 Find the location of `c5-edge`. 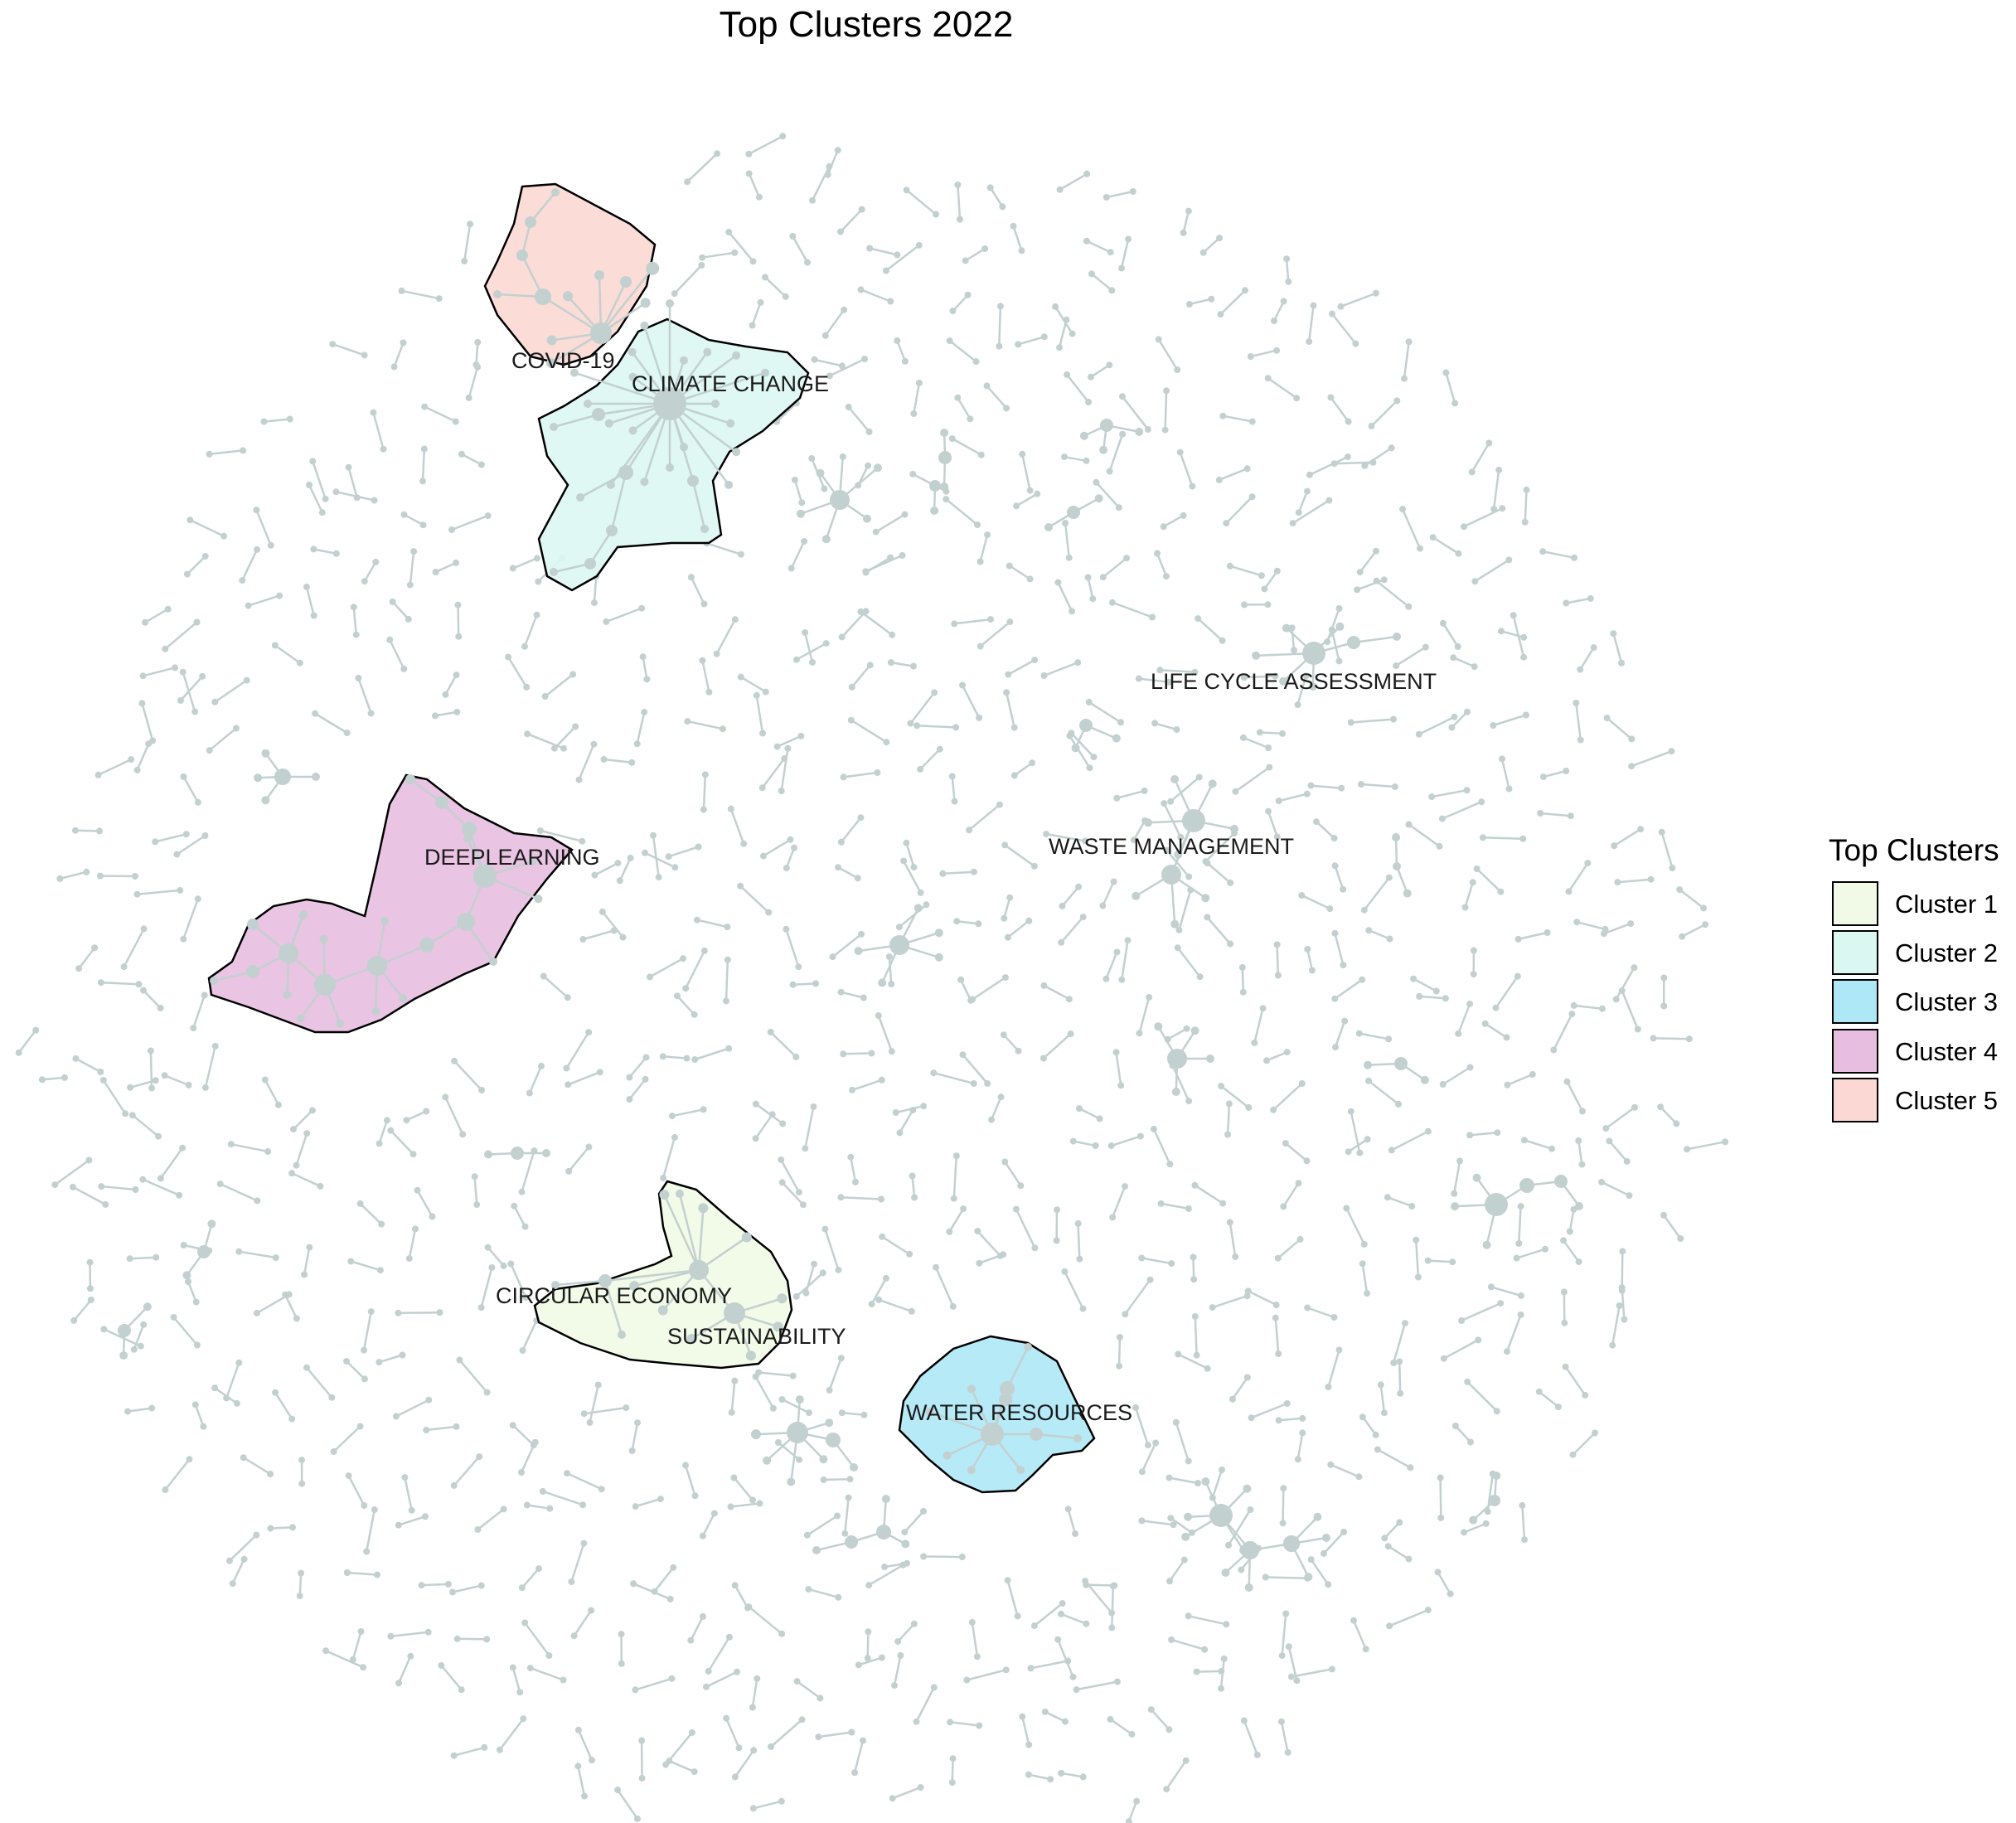

c5-edge is located at coordinates (520, 295).